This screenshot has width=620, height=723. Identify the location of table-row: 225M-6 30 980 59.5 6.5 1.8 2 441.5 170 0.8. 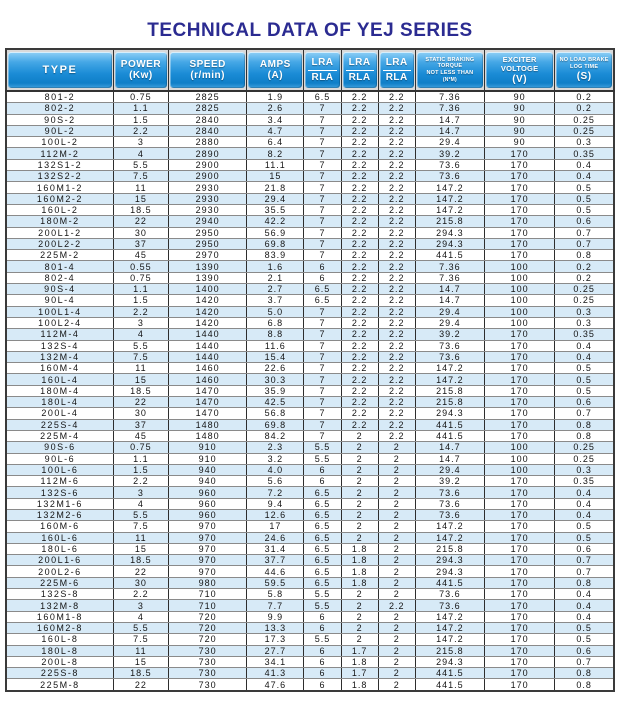
(310, 583).